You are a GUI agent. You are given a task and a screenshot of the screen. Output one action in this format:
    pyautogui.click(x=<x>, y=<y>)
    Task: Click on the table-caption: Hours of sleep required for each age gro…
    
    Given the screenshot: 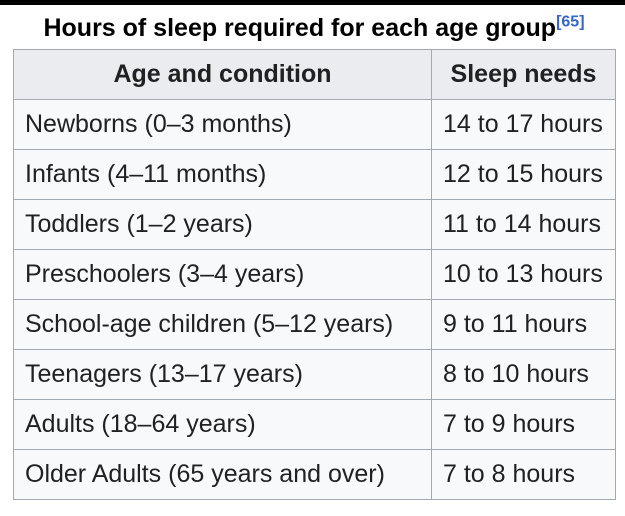 What is the action you would take?
    pyautogui.click(x=314, y=28)
    